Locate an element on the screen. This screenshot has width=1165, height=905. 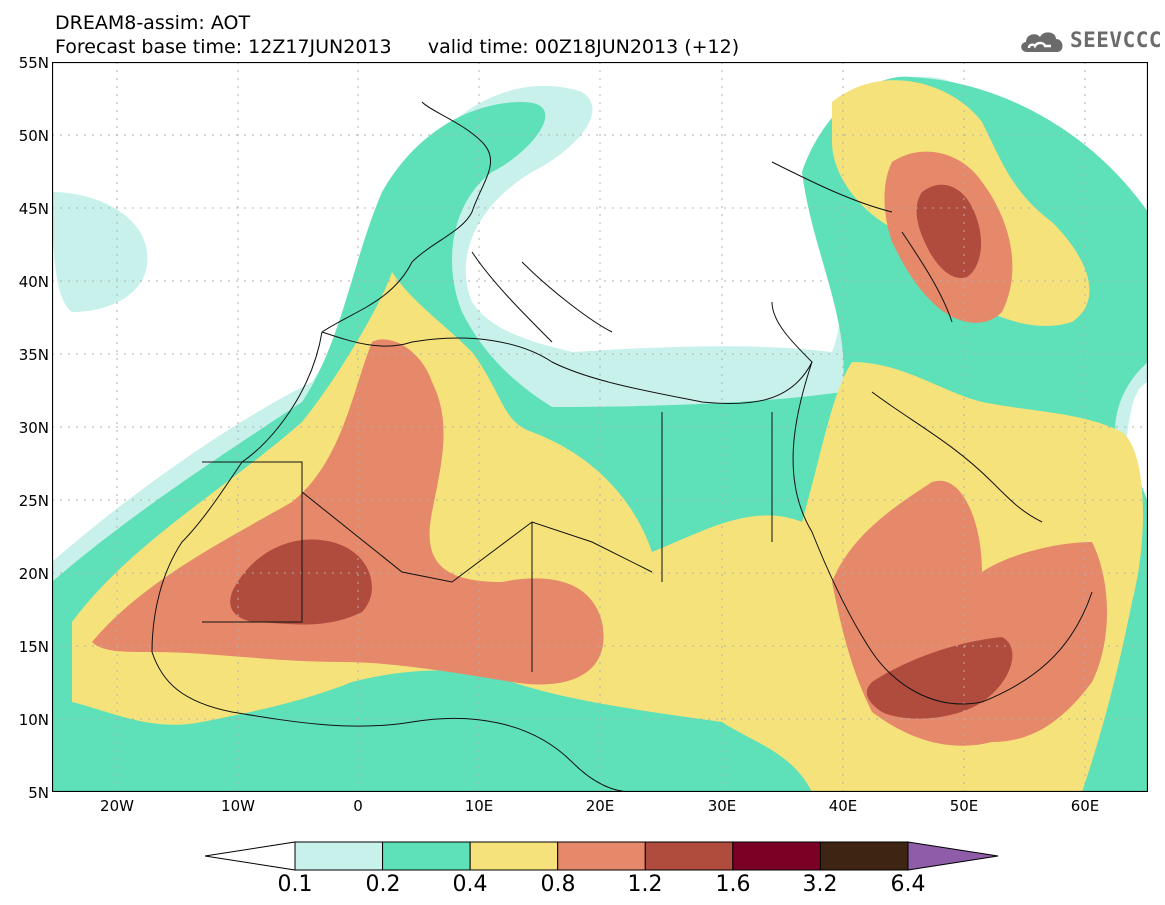
chart-title: DREAM8-assim: AOT is located at coordinates (153, 23).